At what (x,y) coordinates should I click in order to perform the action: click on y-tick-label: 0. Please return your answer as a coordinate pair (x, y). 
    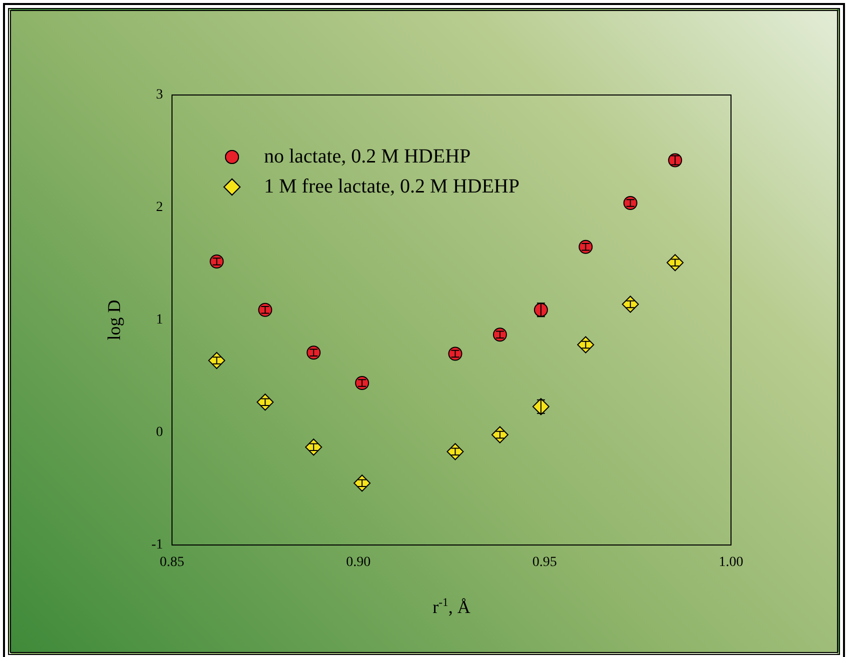
    Looking at the image, I should click on (159, 432).